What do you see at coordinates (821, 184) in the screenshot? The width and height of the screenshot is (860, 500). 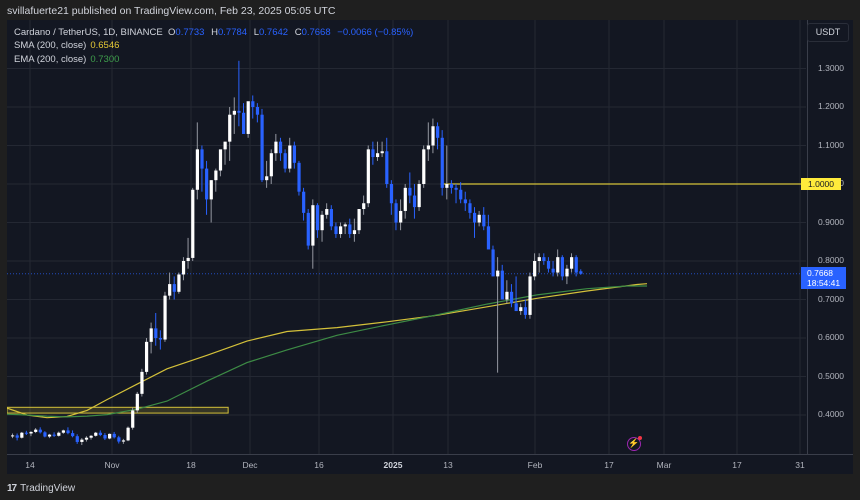 I see `resistance-price-tag: 1.0000` at bounding box center [821, 184].